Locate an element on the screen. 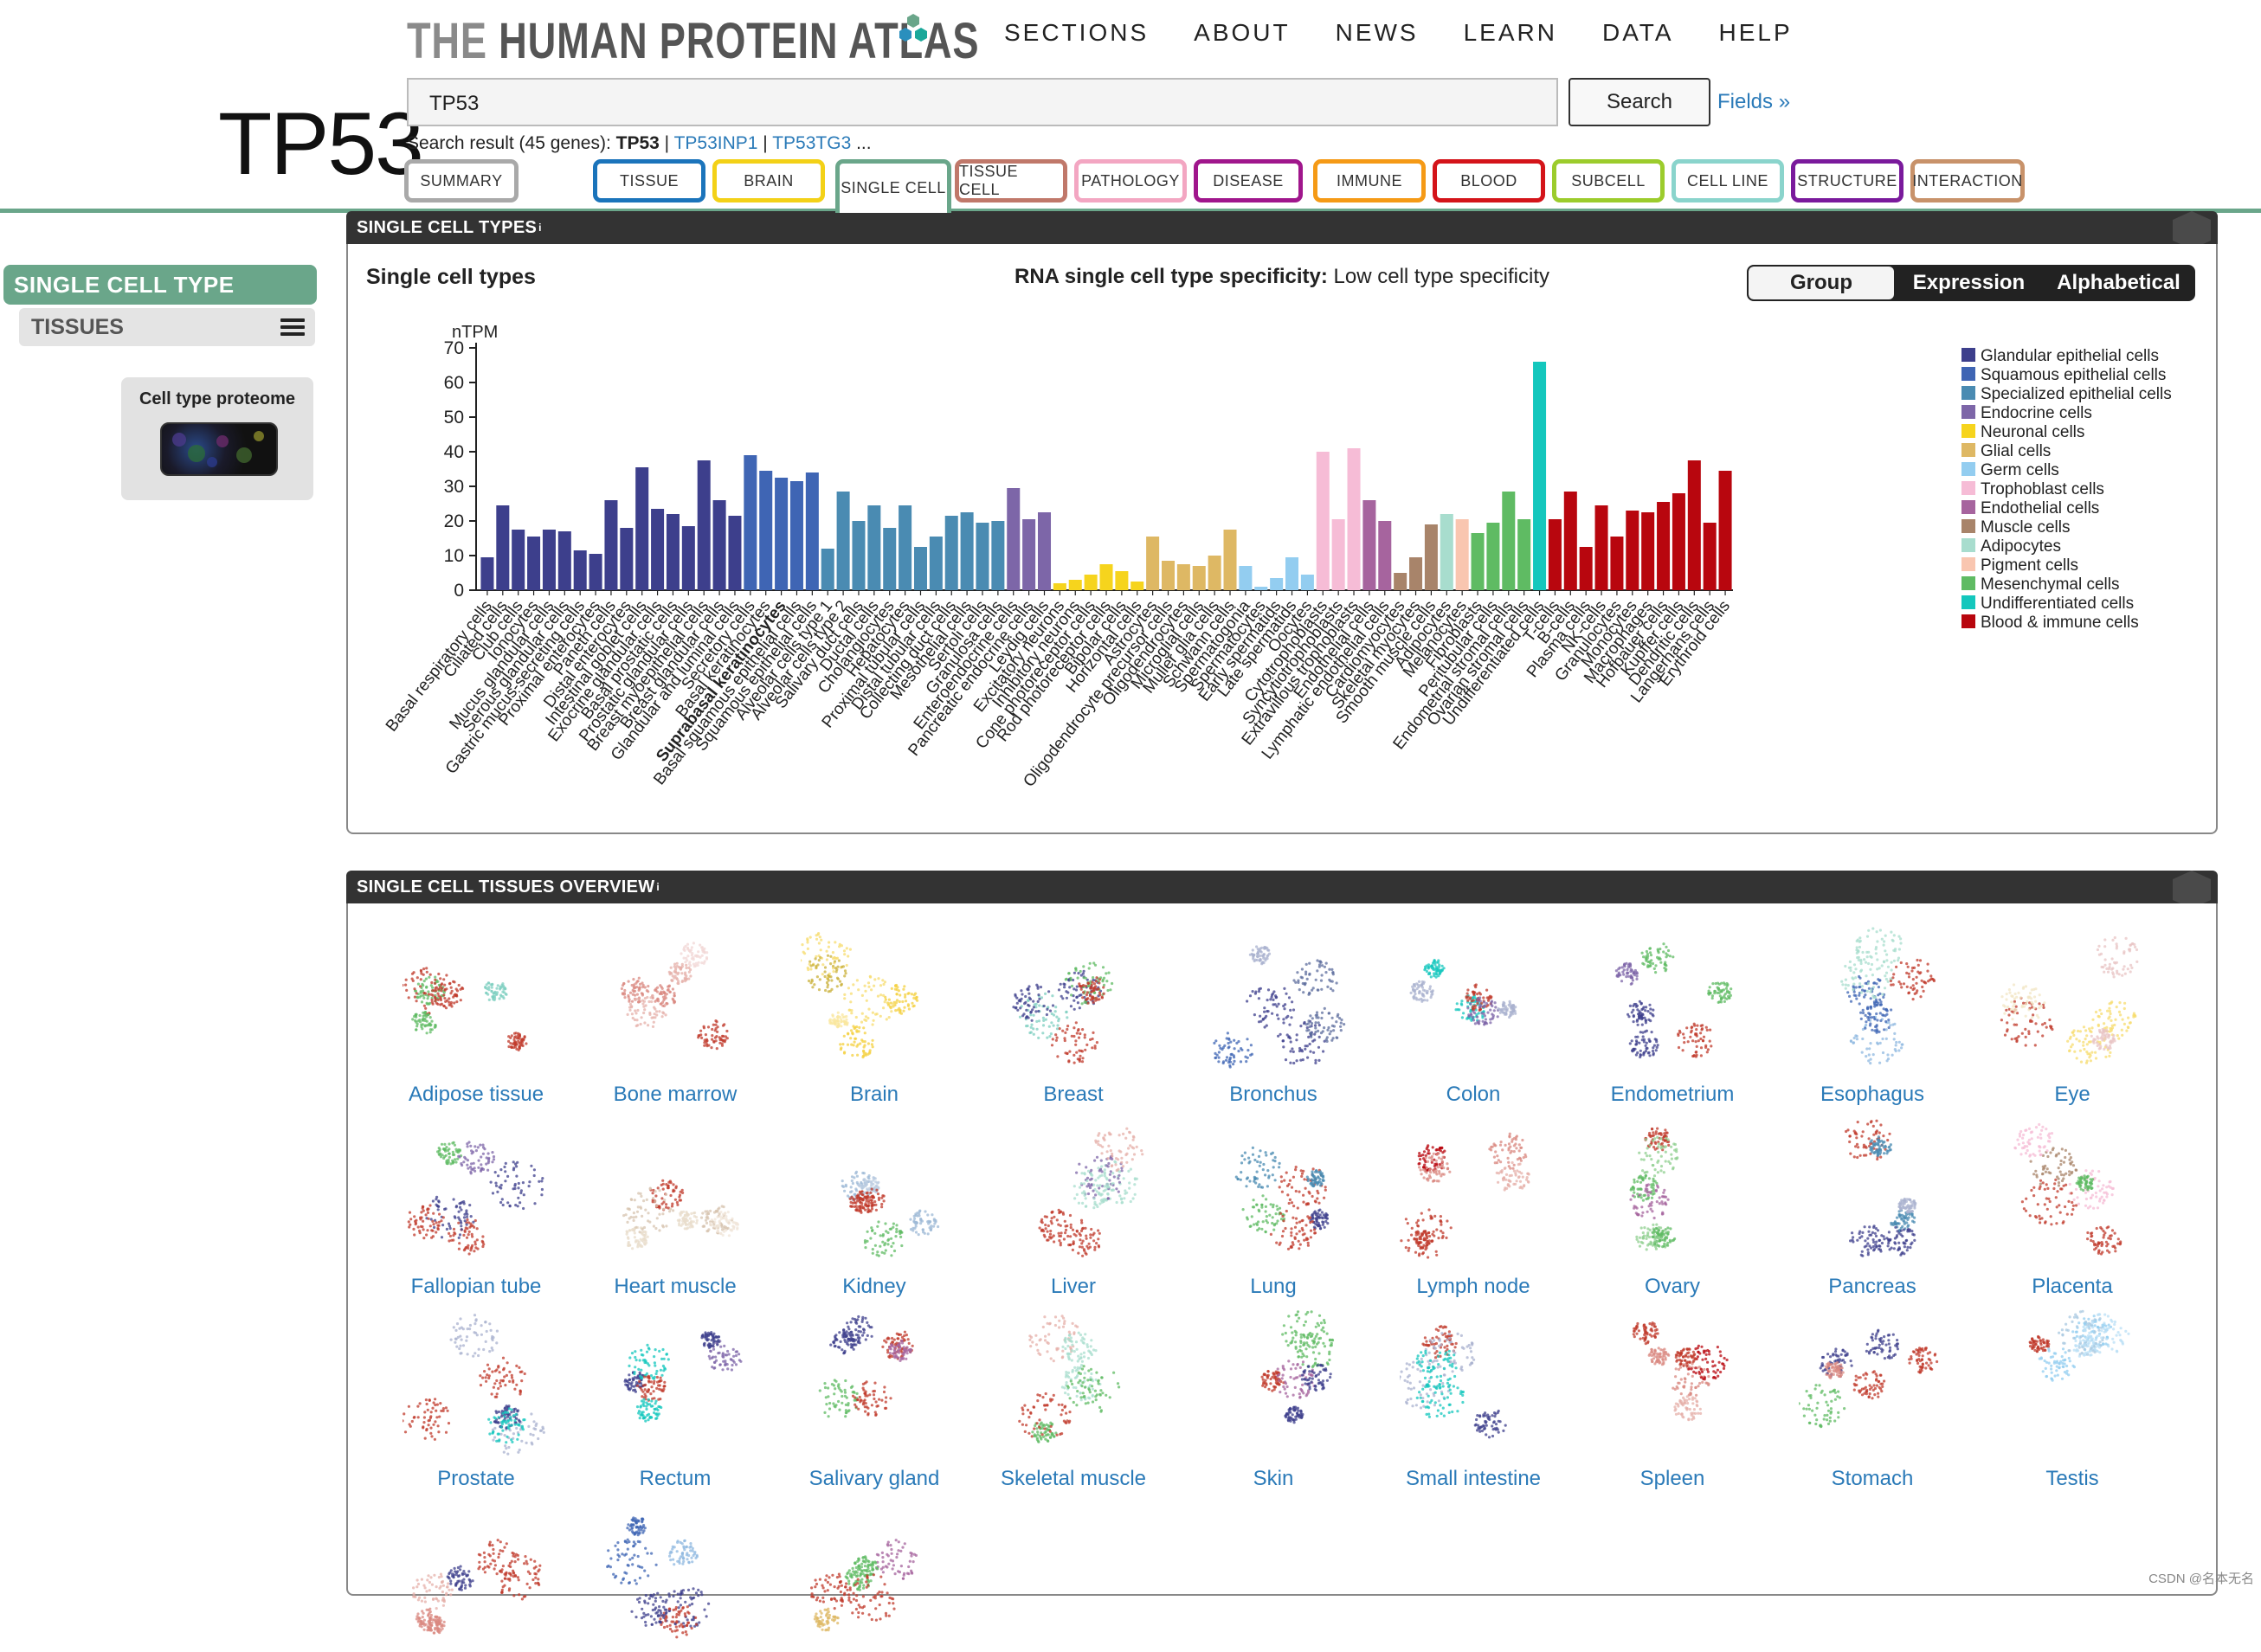 Image resolution: width=2261 pixels, height=1652 pixels. tissue-card-stomach: Stomach is located at coordinates (1873, 1399).